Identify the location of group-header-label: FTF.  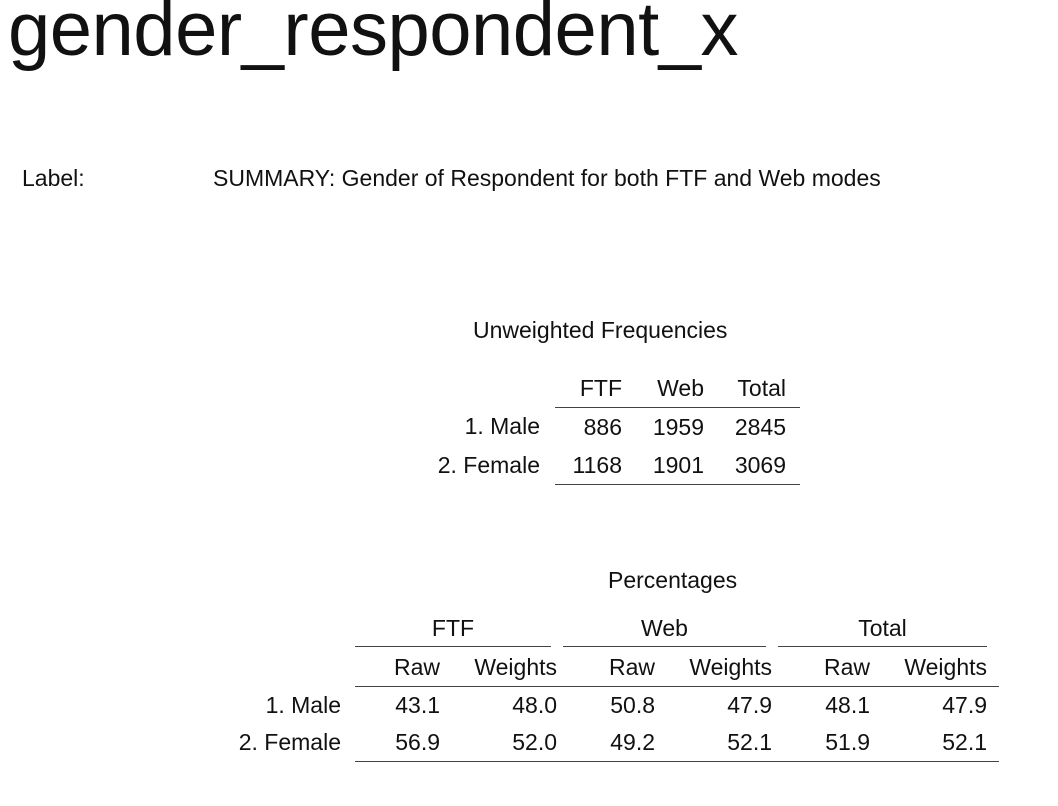
(453, 631).